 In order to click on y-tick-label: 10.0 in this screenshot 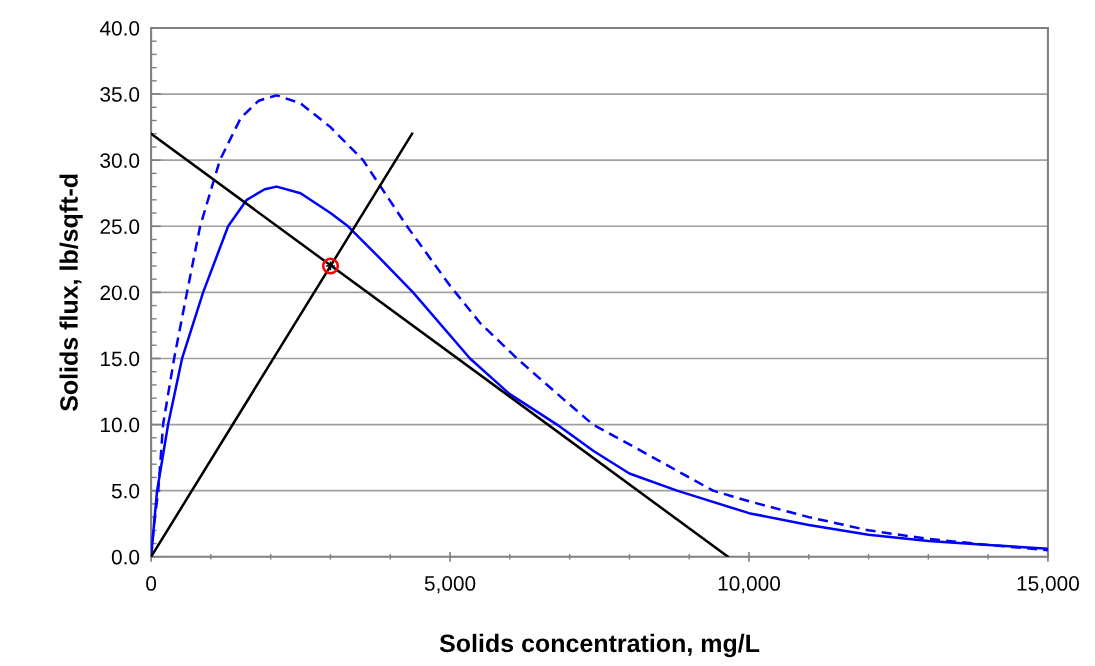, I will do `click(120, 425)`.